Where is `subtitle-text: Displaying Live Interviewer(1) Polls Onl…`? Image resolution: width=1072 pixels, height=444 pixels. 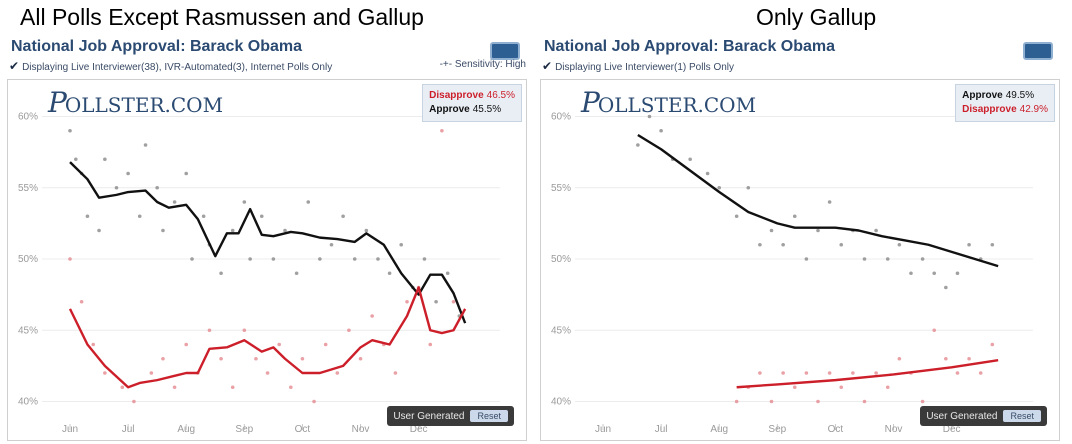 subtitle-text: Displaying Live Interviewer(1) Polls Onl… is located at coordinates (645, 67).